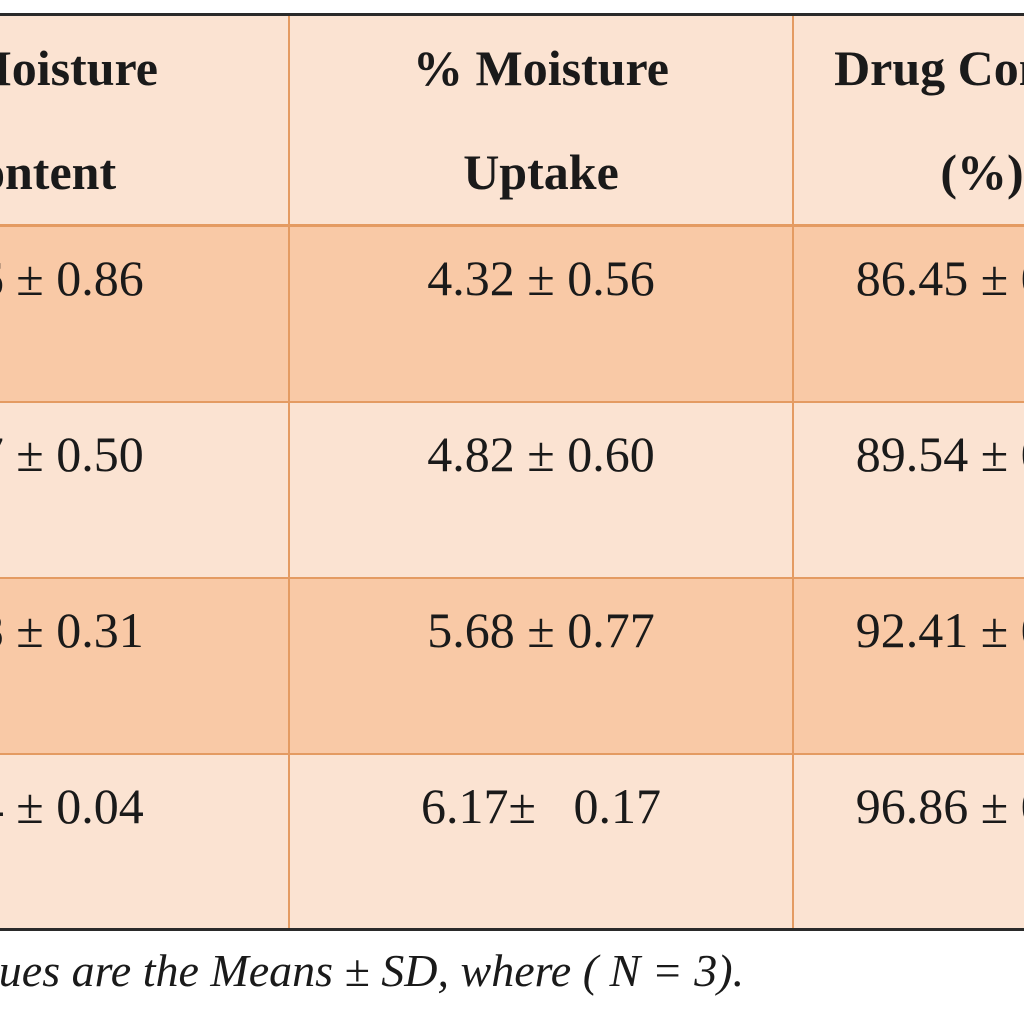  I want to click on table-cell: 3.46 ± 0.86, so click(145, 314).